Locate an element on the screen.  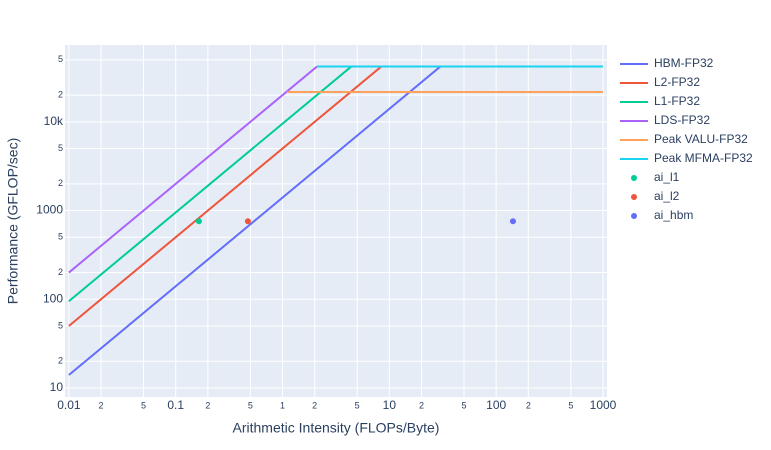
y-tick-label: 10 is located at coordinates (57, 387).